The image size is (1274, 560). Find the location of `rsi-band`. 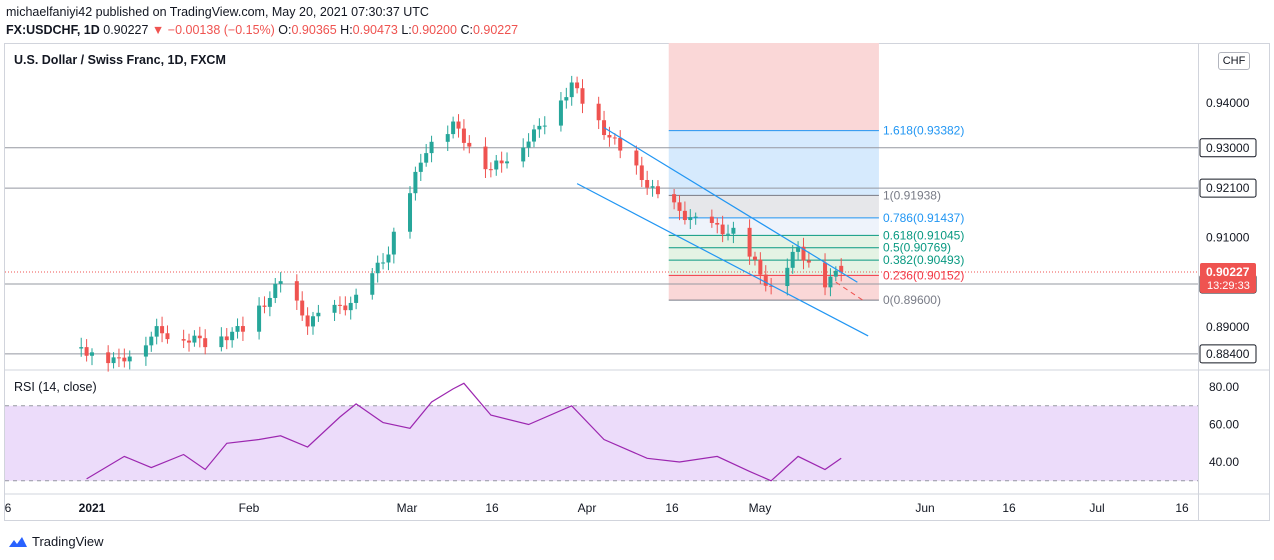

rsi-band is located at coordinates (601, 443).